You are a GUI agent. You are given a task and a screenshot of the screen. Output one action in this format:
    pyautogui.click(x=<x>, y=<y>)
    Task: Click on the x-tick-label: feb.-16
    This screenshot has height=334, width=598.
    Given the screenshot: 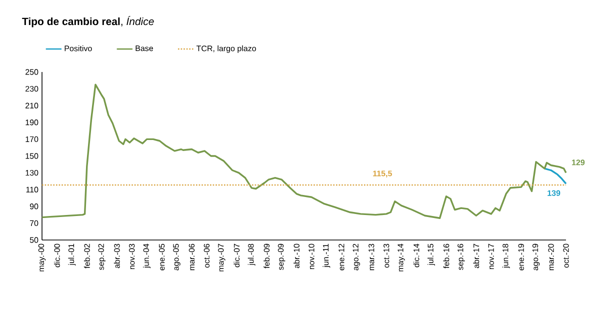 What is the action you would take?
    pyautogui.click(x=446, y=256)
    